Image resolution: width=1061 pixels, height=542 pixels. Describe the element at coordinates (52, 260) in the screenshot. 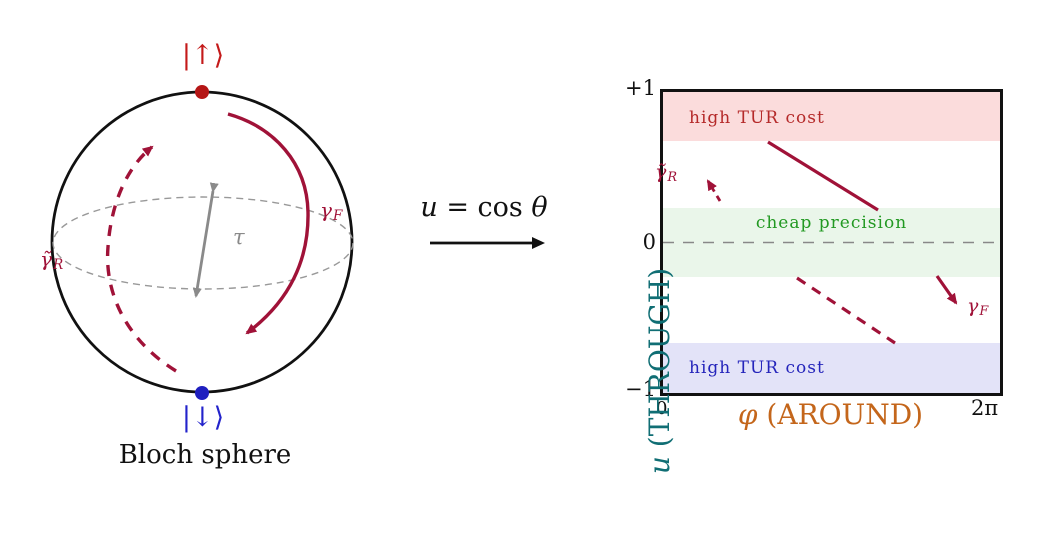

I see `gamma-r-sphere-label: γ̃R` at that location.